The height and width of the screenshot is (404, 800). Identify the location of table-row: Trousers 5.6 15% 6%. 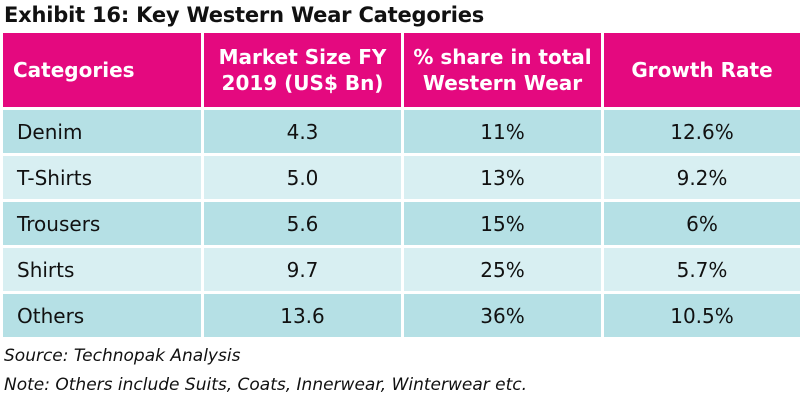
(401, 223).